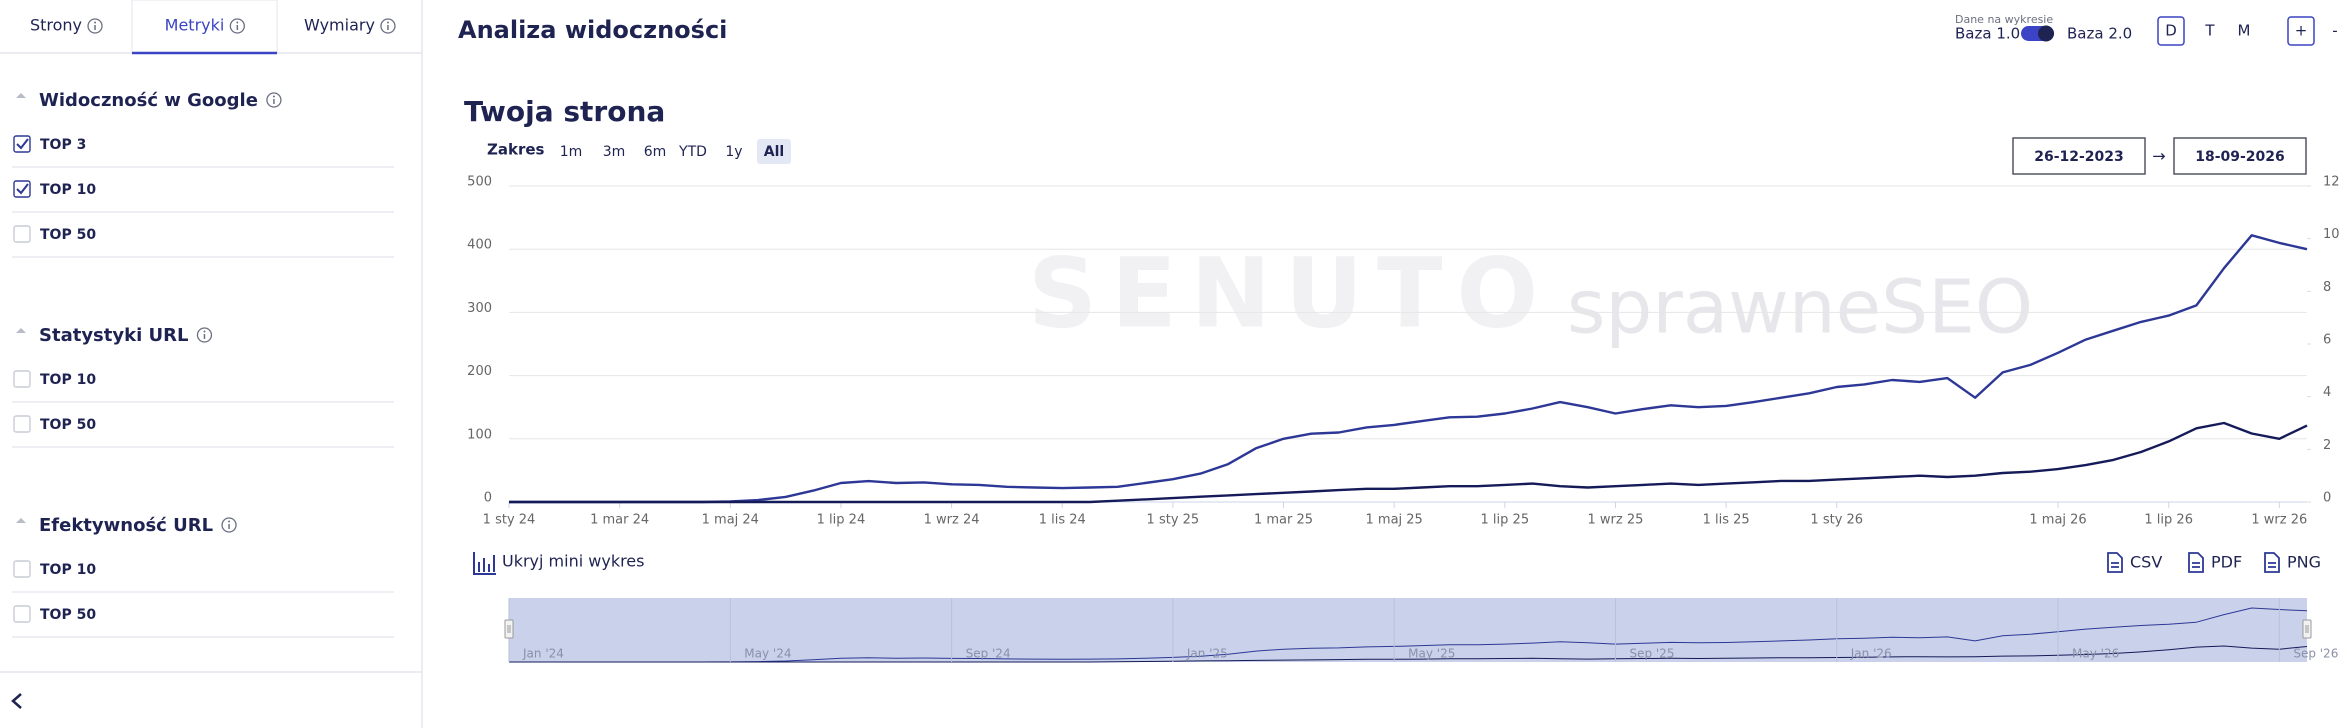  What do you see at coordinates (1726, 520) in the screenshot?
I see `x-tick-label: 1 lis 25` at bounding box center [1726, 520].